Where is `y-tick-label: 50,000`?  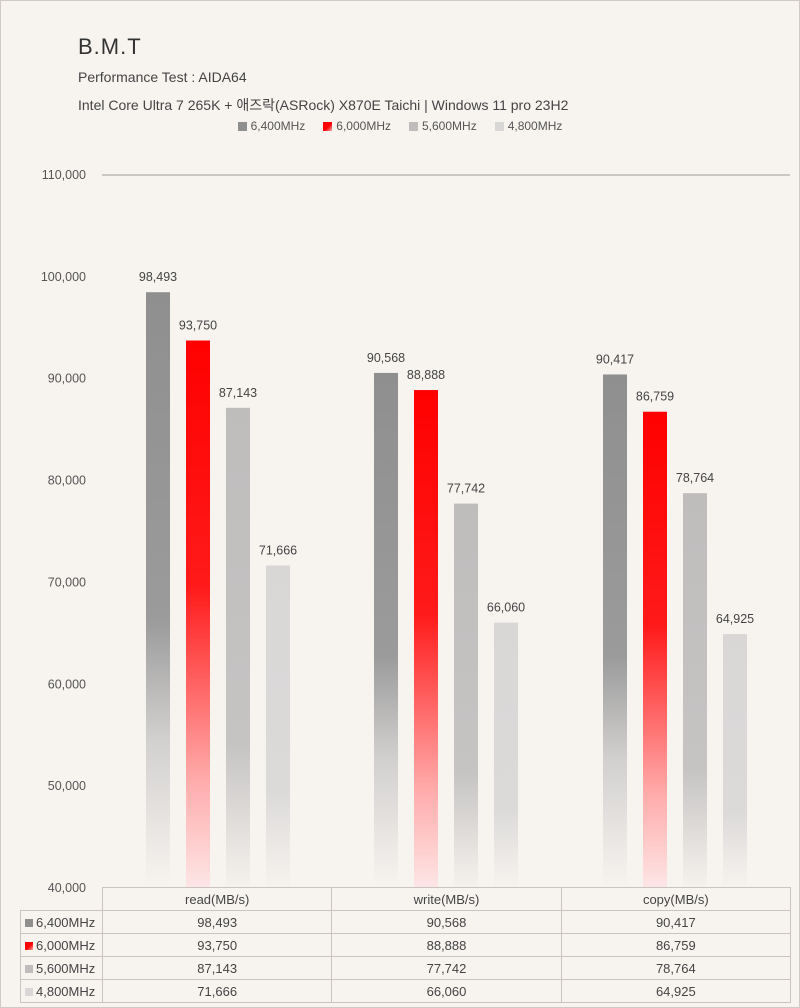 y-tick-label: 50,000 is located at coordinates (67, 786).